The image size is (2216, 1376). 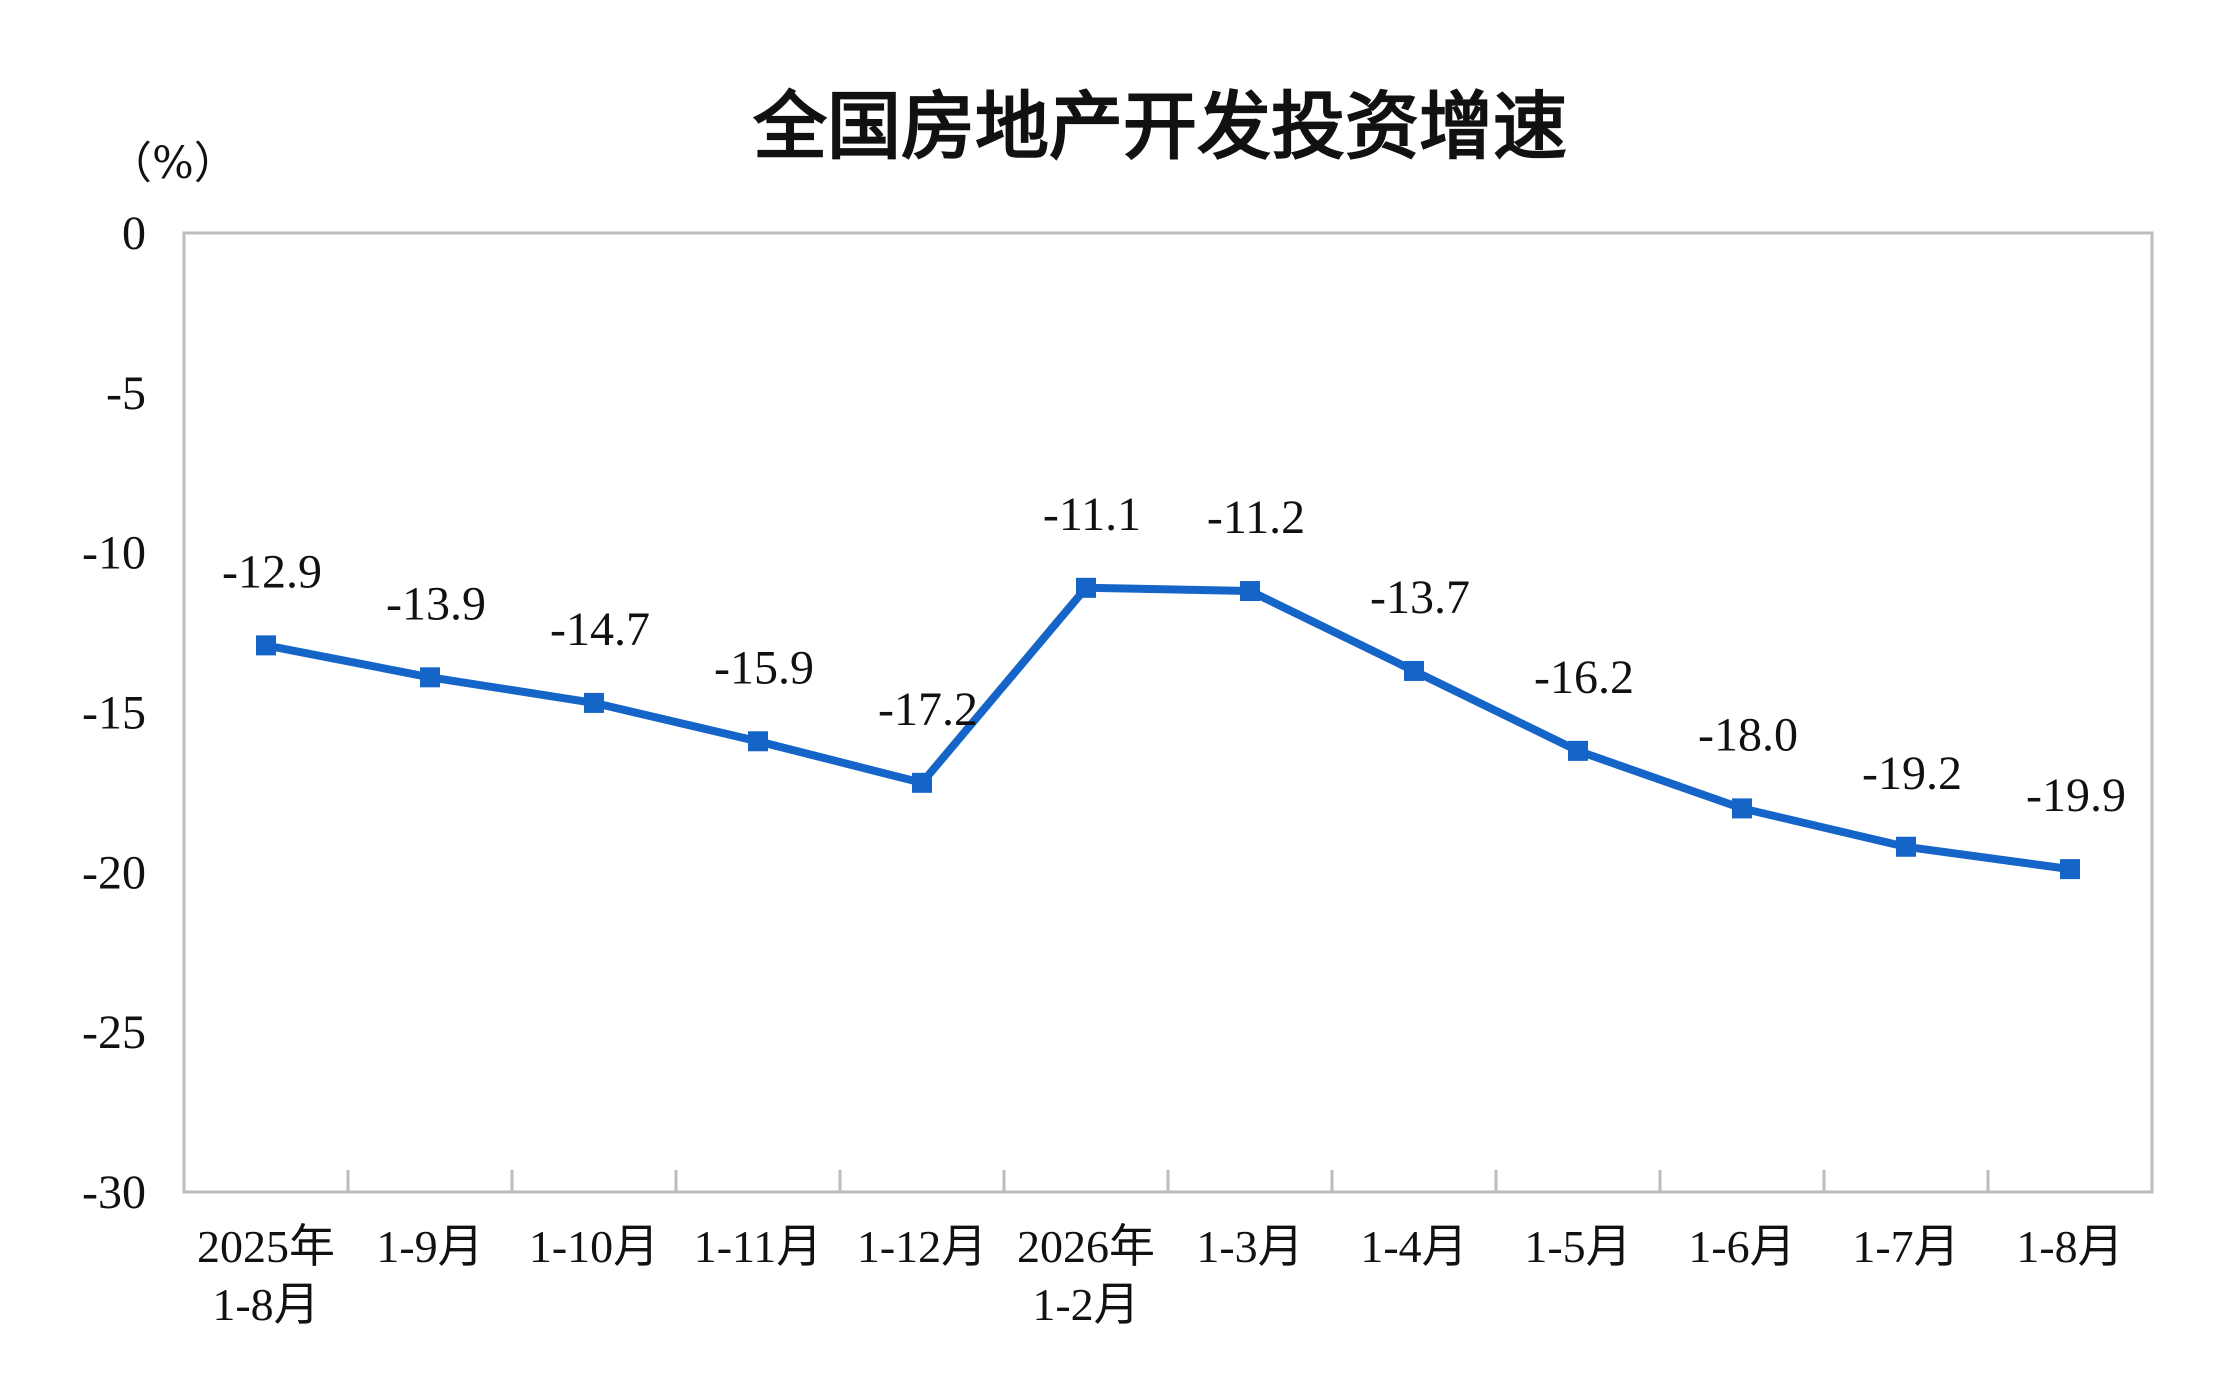 I want to click on data-label: -14.7, so click(x=600, y=629).